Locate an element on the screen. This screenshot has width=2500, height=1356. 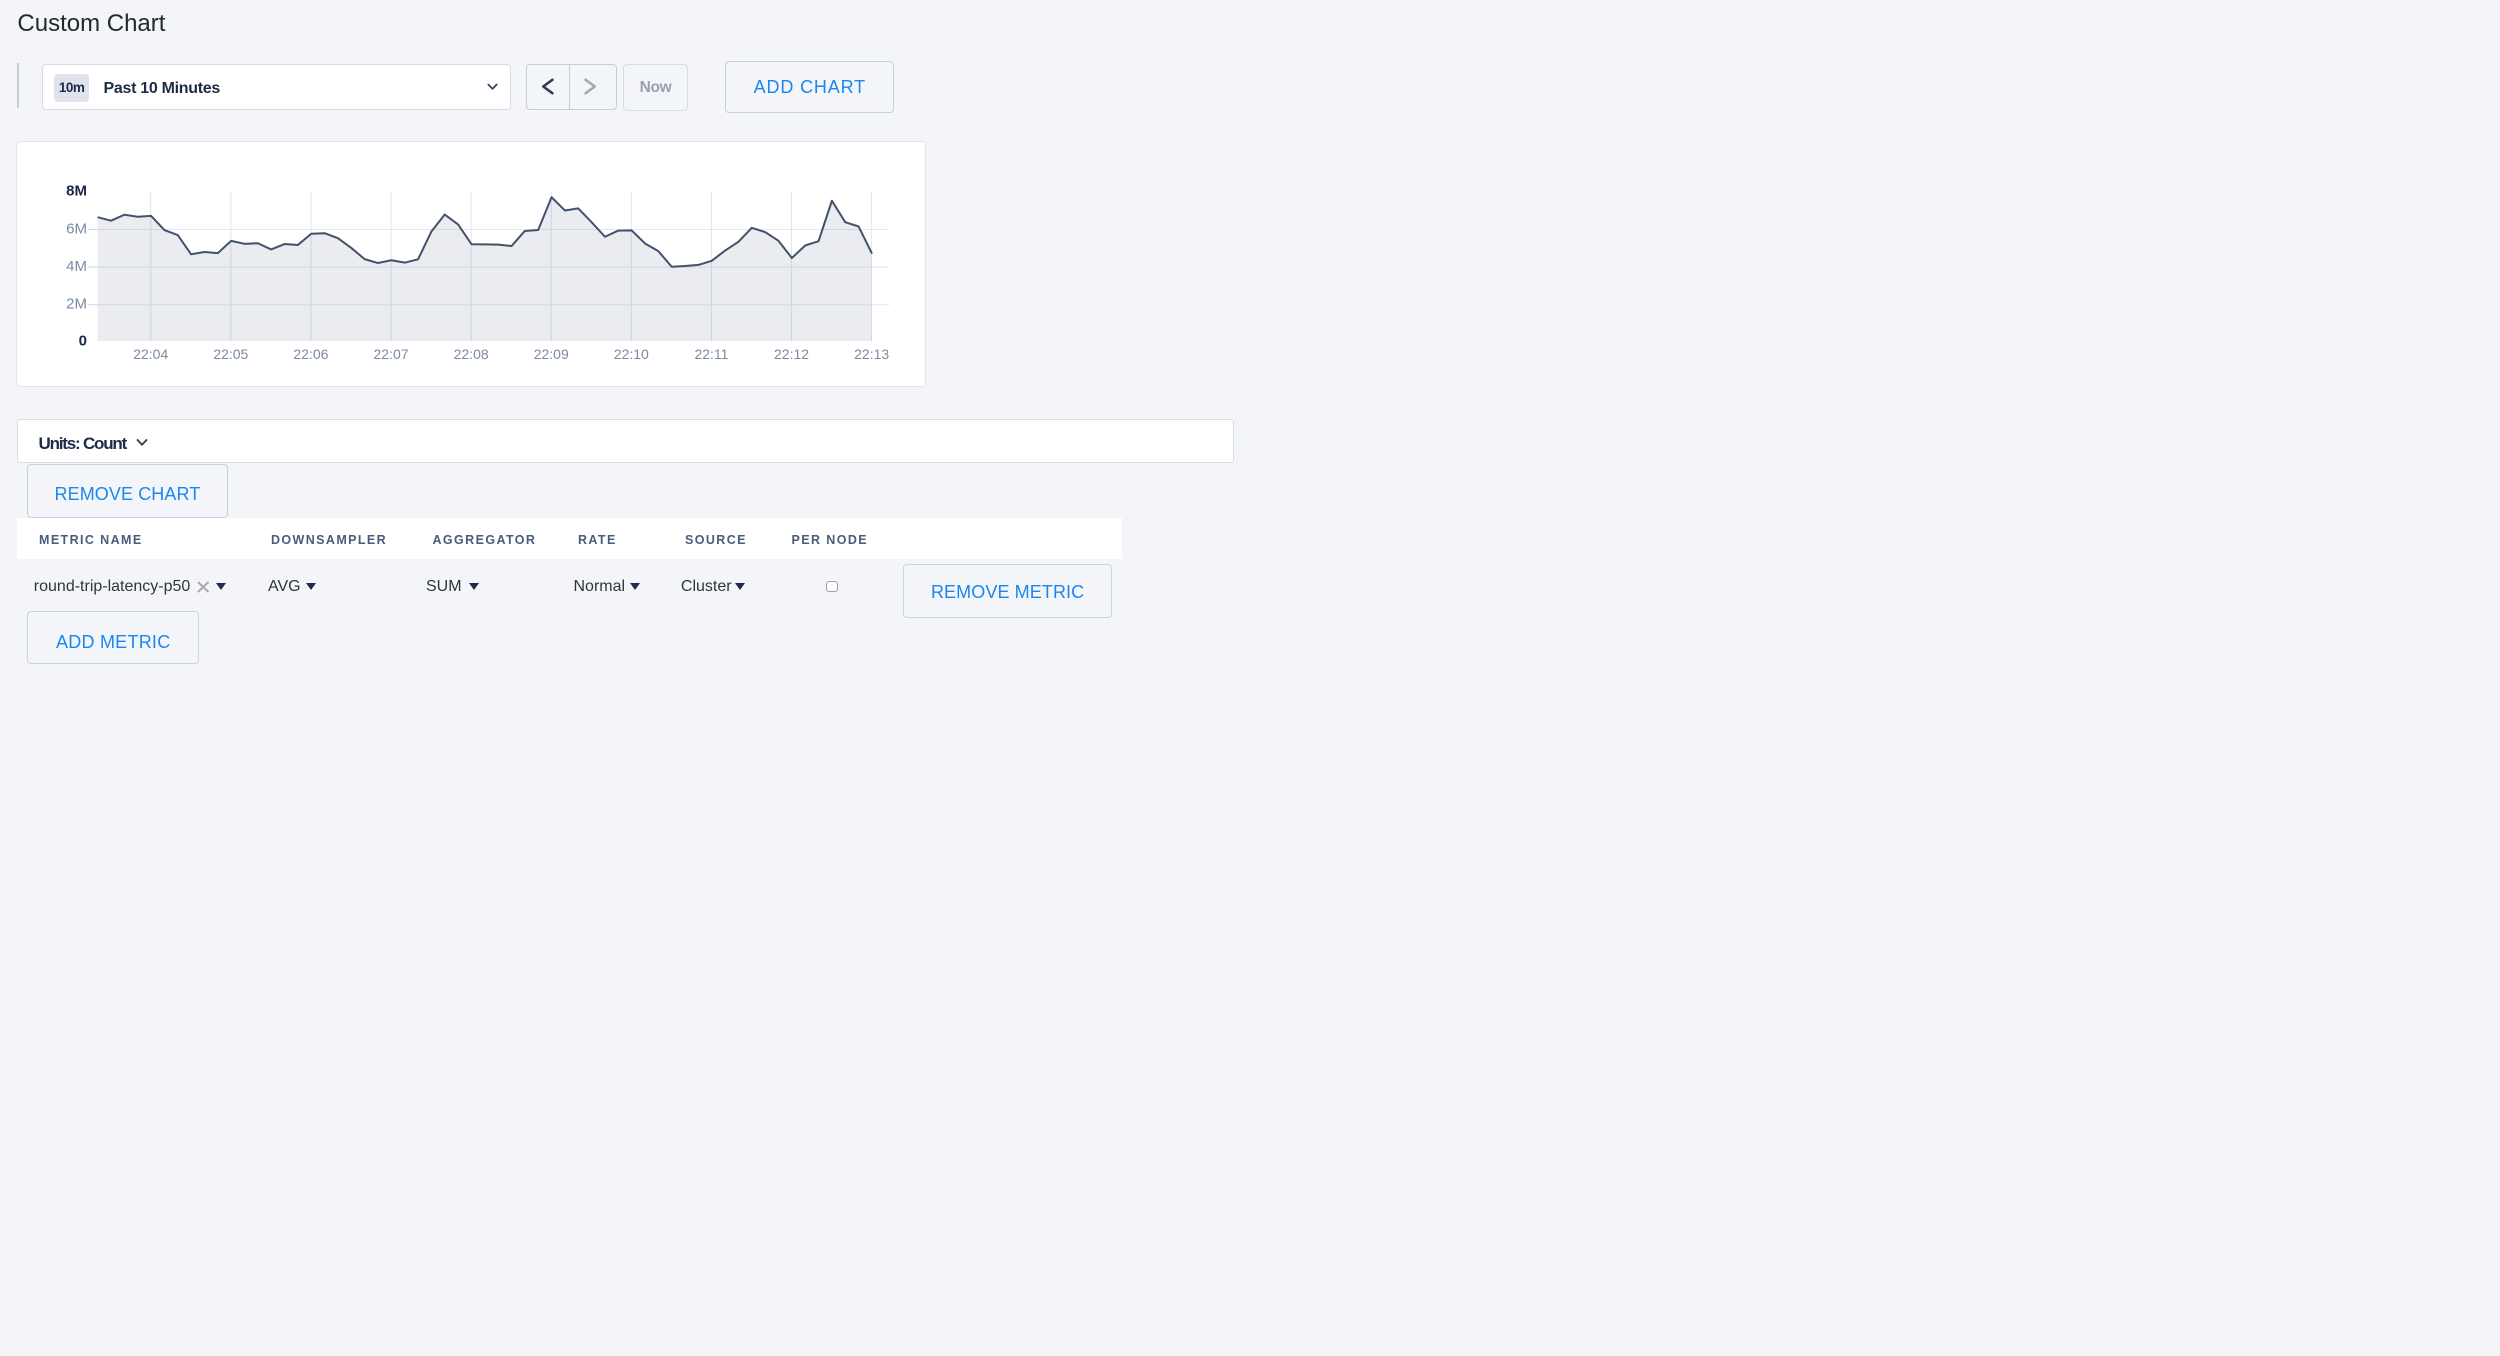
svg-text: 22:10 is located at coordinates (631, 353).